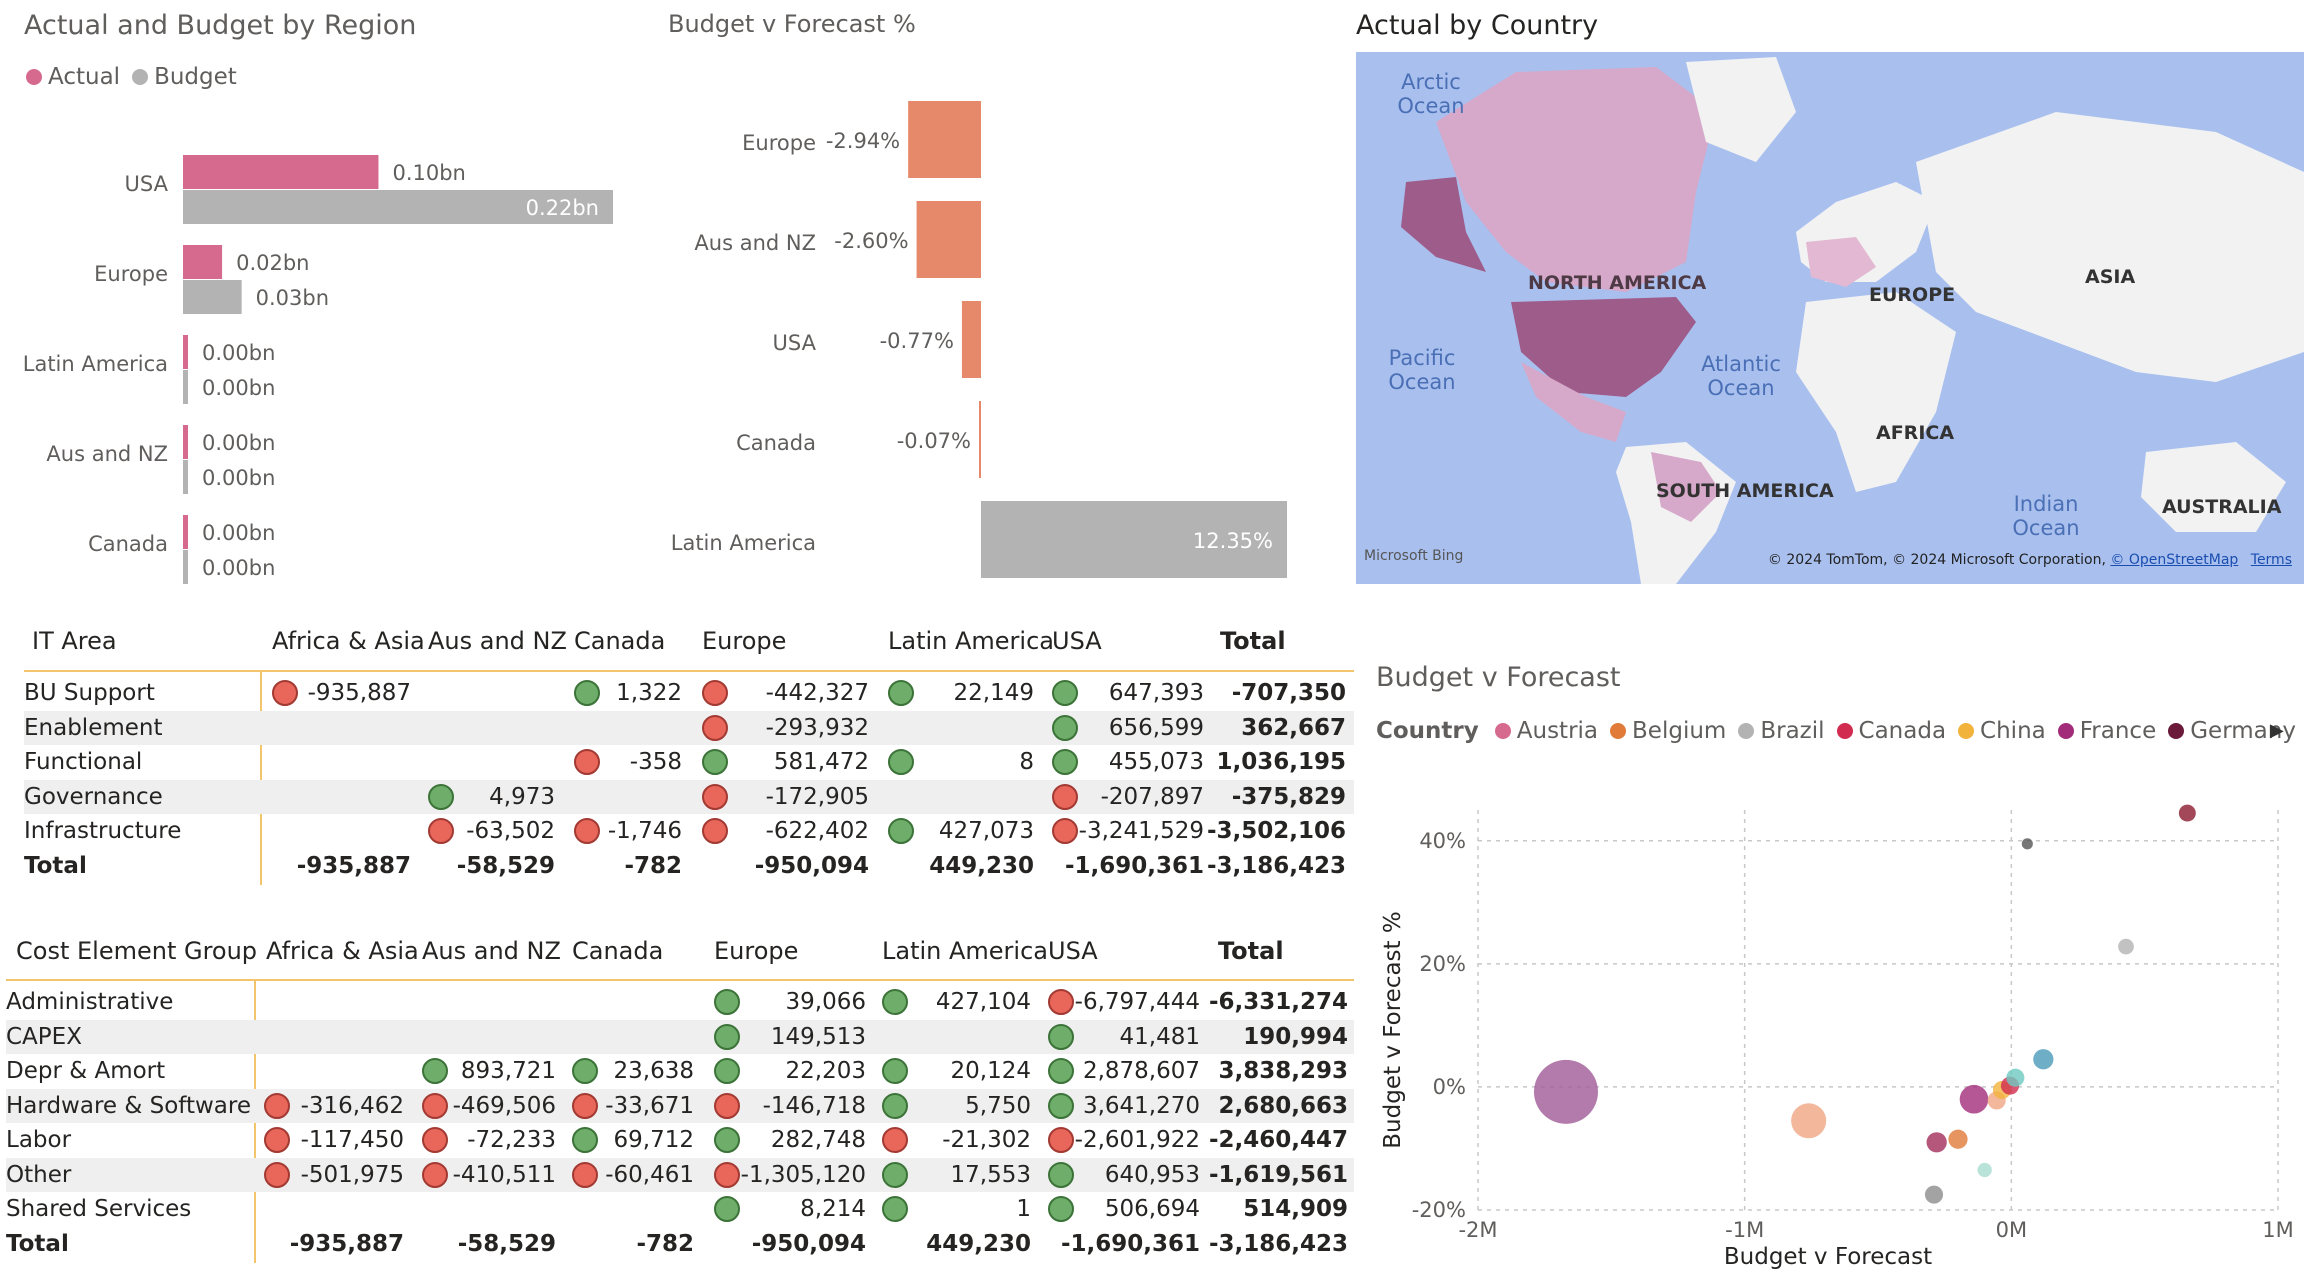 Image resolution: width=2310 pixels, height=1282 pixels. Describe the element at coordinates (1449, 1087) in the screenshot. I see `y-tick-label: 0%` at that location.